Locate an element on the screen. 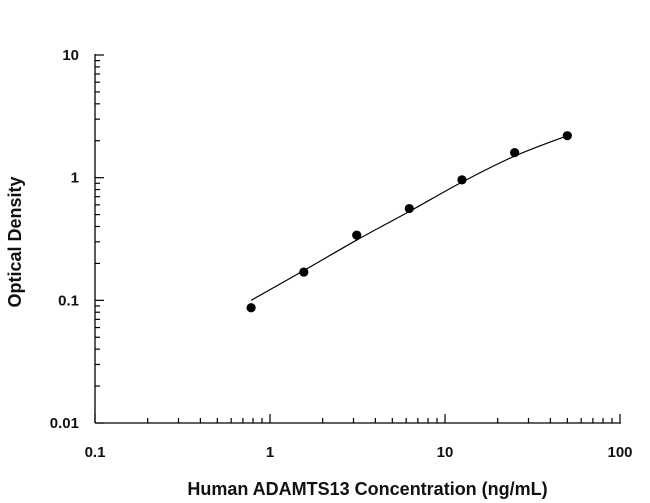  y-axis-title: Optical Density is located at coordinates (15, 241).